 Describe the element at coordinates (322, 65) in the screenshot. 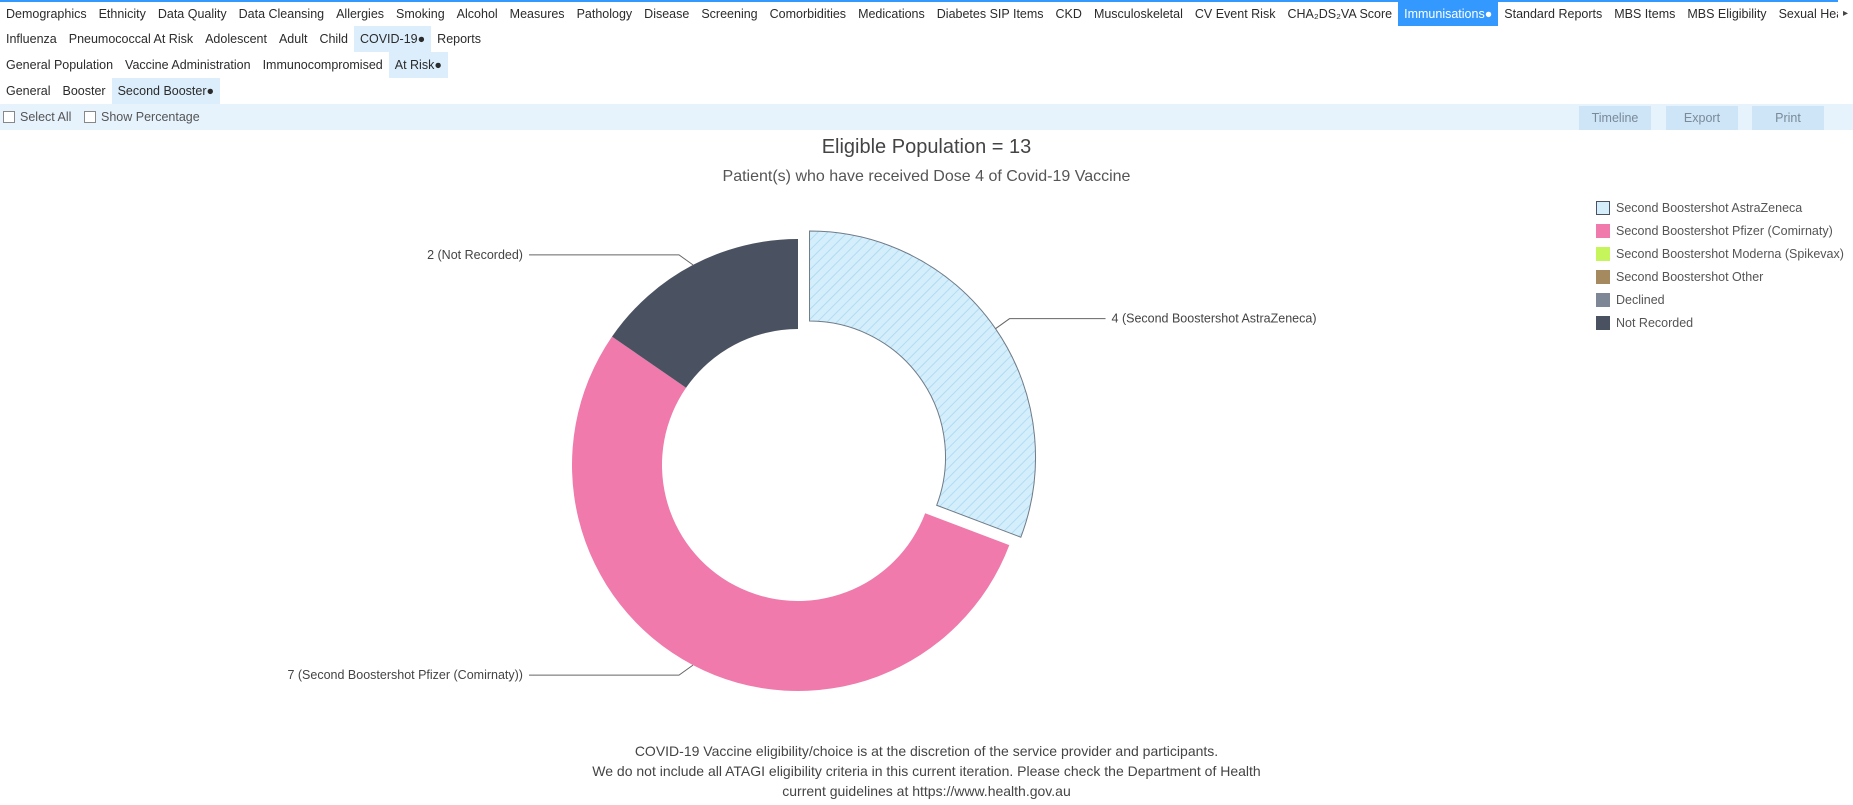

I see `tab-covid-2: Immunocompromised` at that location.